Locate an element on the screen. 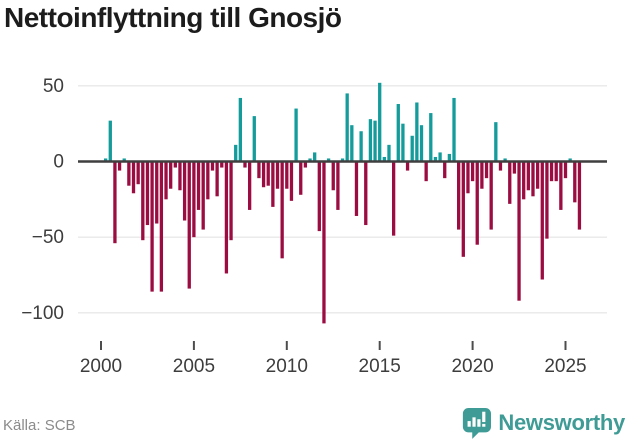 This screenshot has width=631, height=439. x-axis-label: 2000 is located at coordinates (101, 366).